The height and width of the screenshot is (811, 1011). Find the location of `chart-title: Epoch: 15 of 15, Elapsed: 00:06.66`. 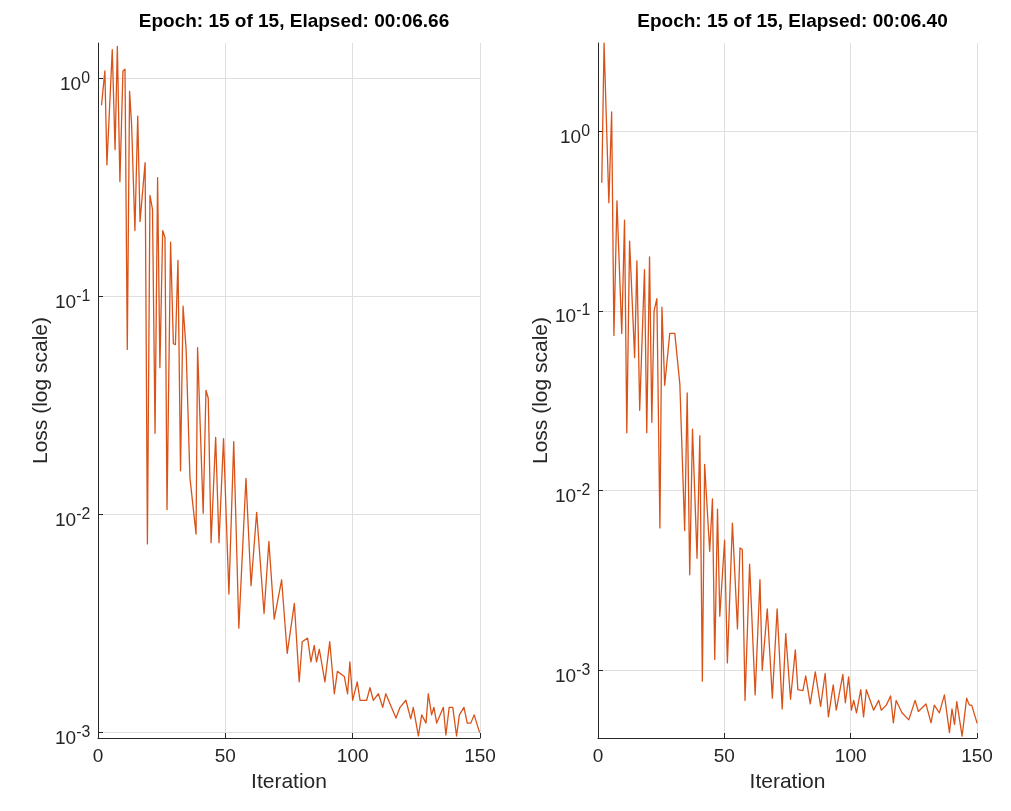

chart-title: Epoch: 15 of 15, Elapsed: 00:06.66 is located at coordinates (294, 20).